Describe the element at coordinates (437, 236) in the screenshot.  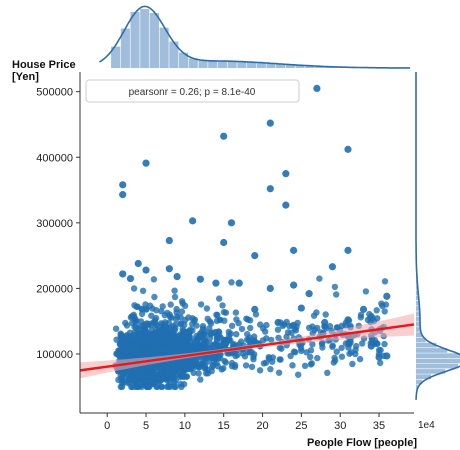
I see `right-kde-curve` at that location.